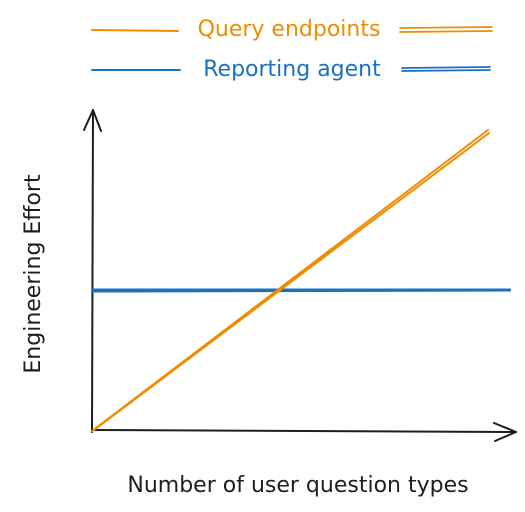 The image size is (525, 512). What do you see at coordinates (92, 120) in the screenshot?
I see `y-axis-arrowhead` at bounding box center [92, 120].